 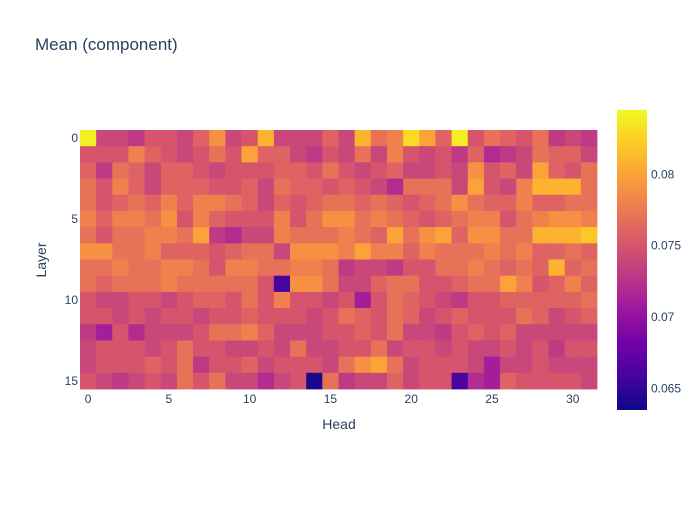 I want to click on colorbar-tick-label: 0.08, so click(x=663, y=174).